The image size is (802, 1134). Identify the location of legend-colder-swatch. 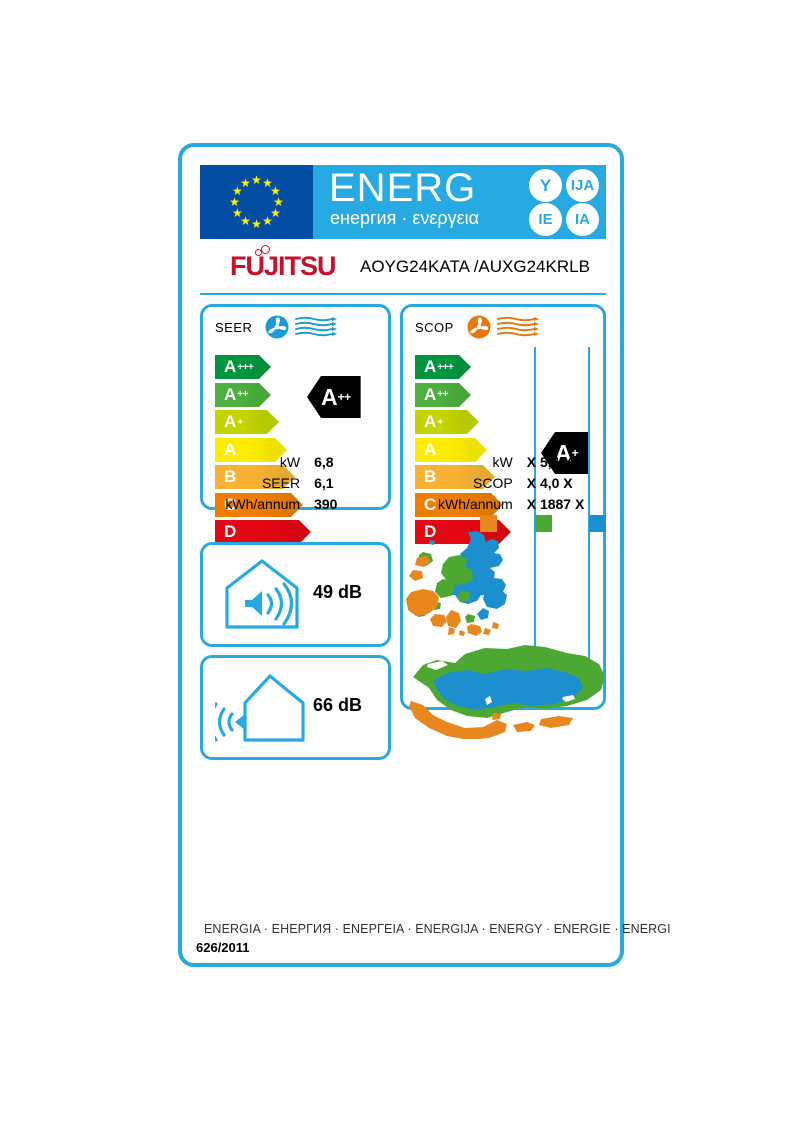
(597, 523).